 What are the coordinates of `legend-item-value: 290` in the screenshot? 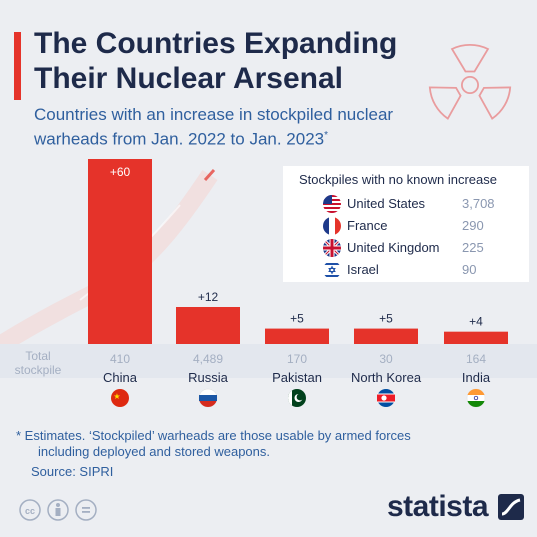 It's located at (473, 225).